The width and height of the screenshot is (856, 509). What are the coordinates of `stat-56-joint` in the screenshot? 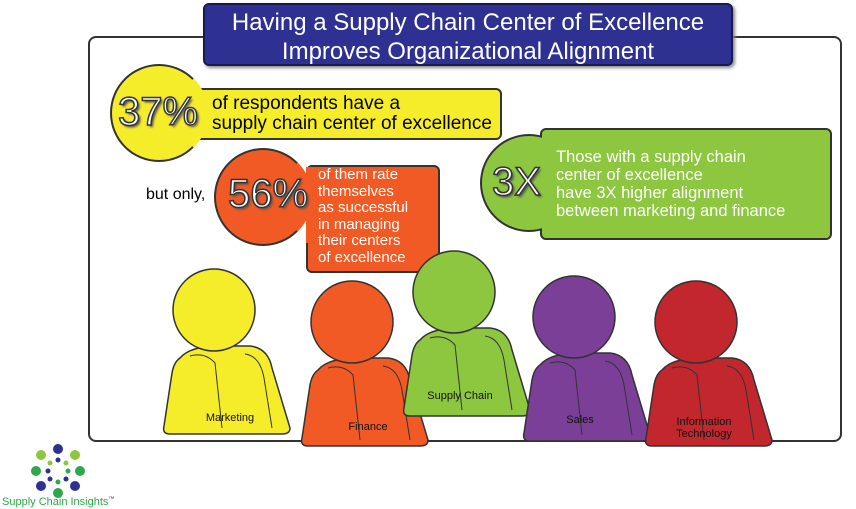 It's located at (311, 205).